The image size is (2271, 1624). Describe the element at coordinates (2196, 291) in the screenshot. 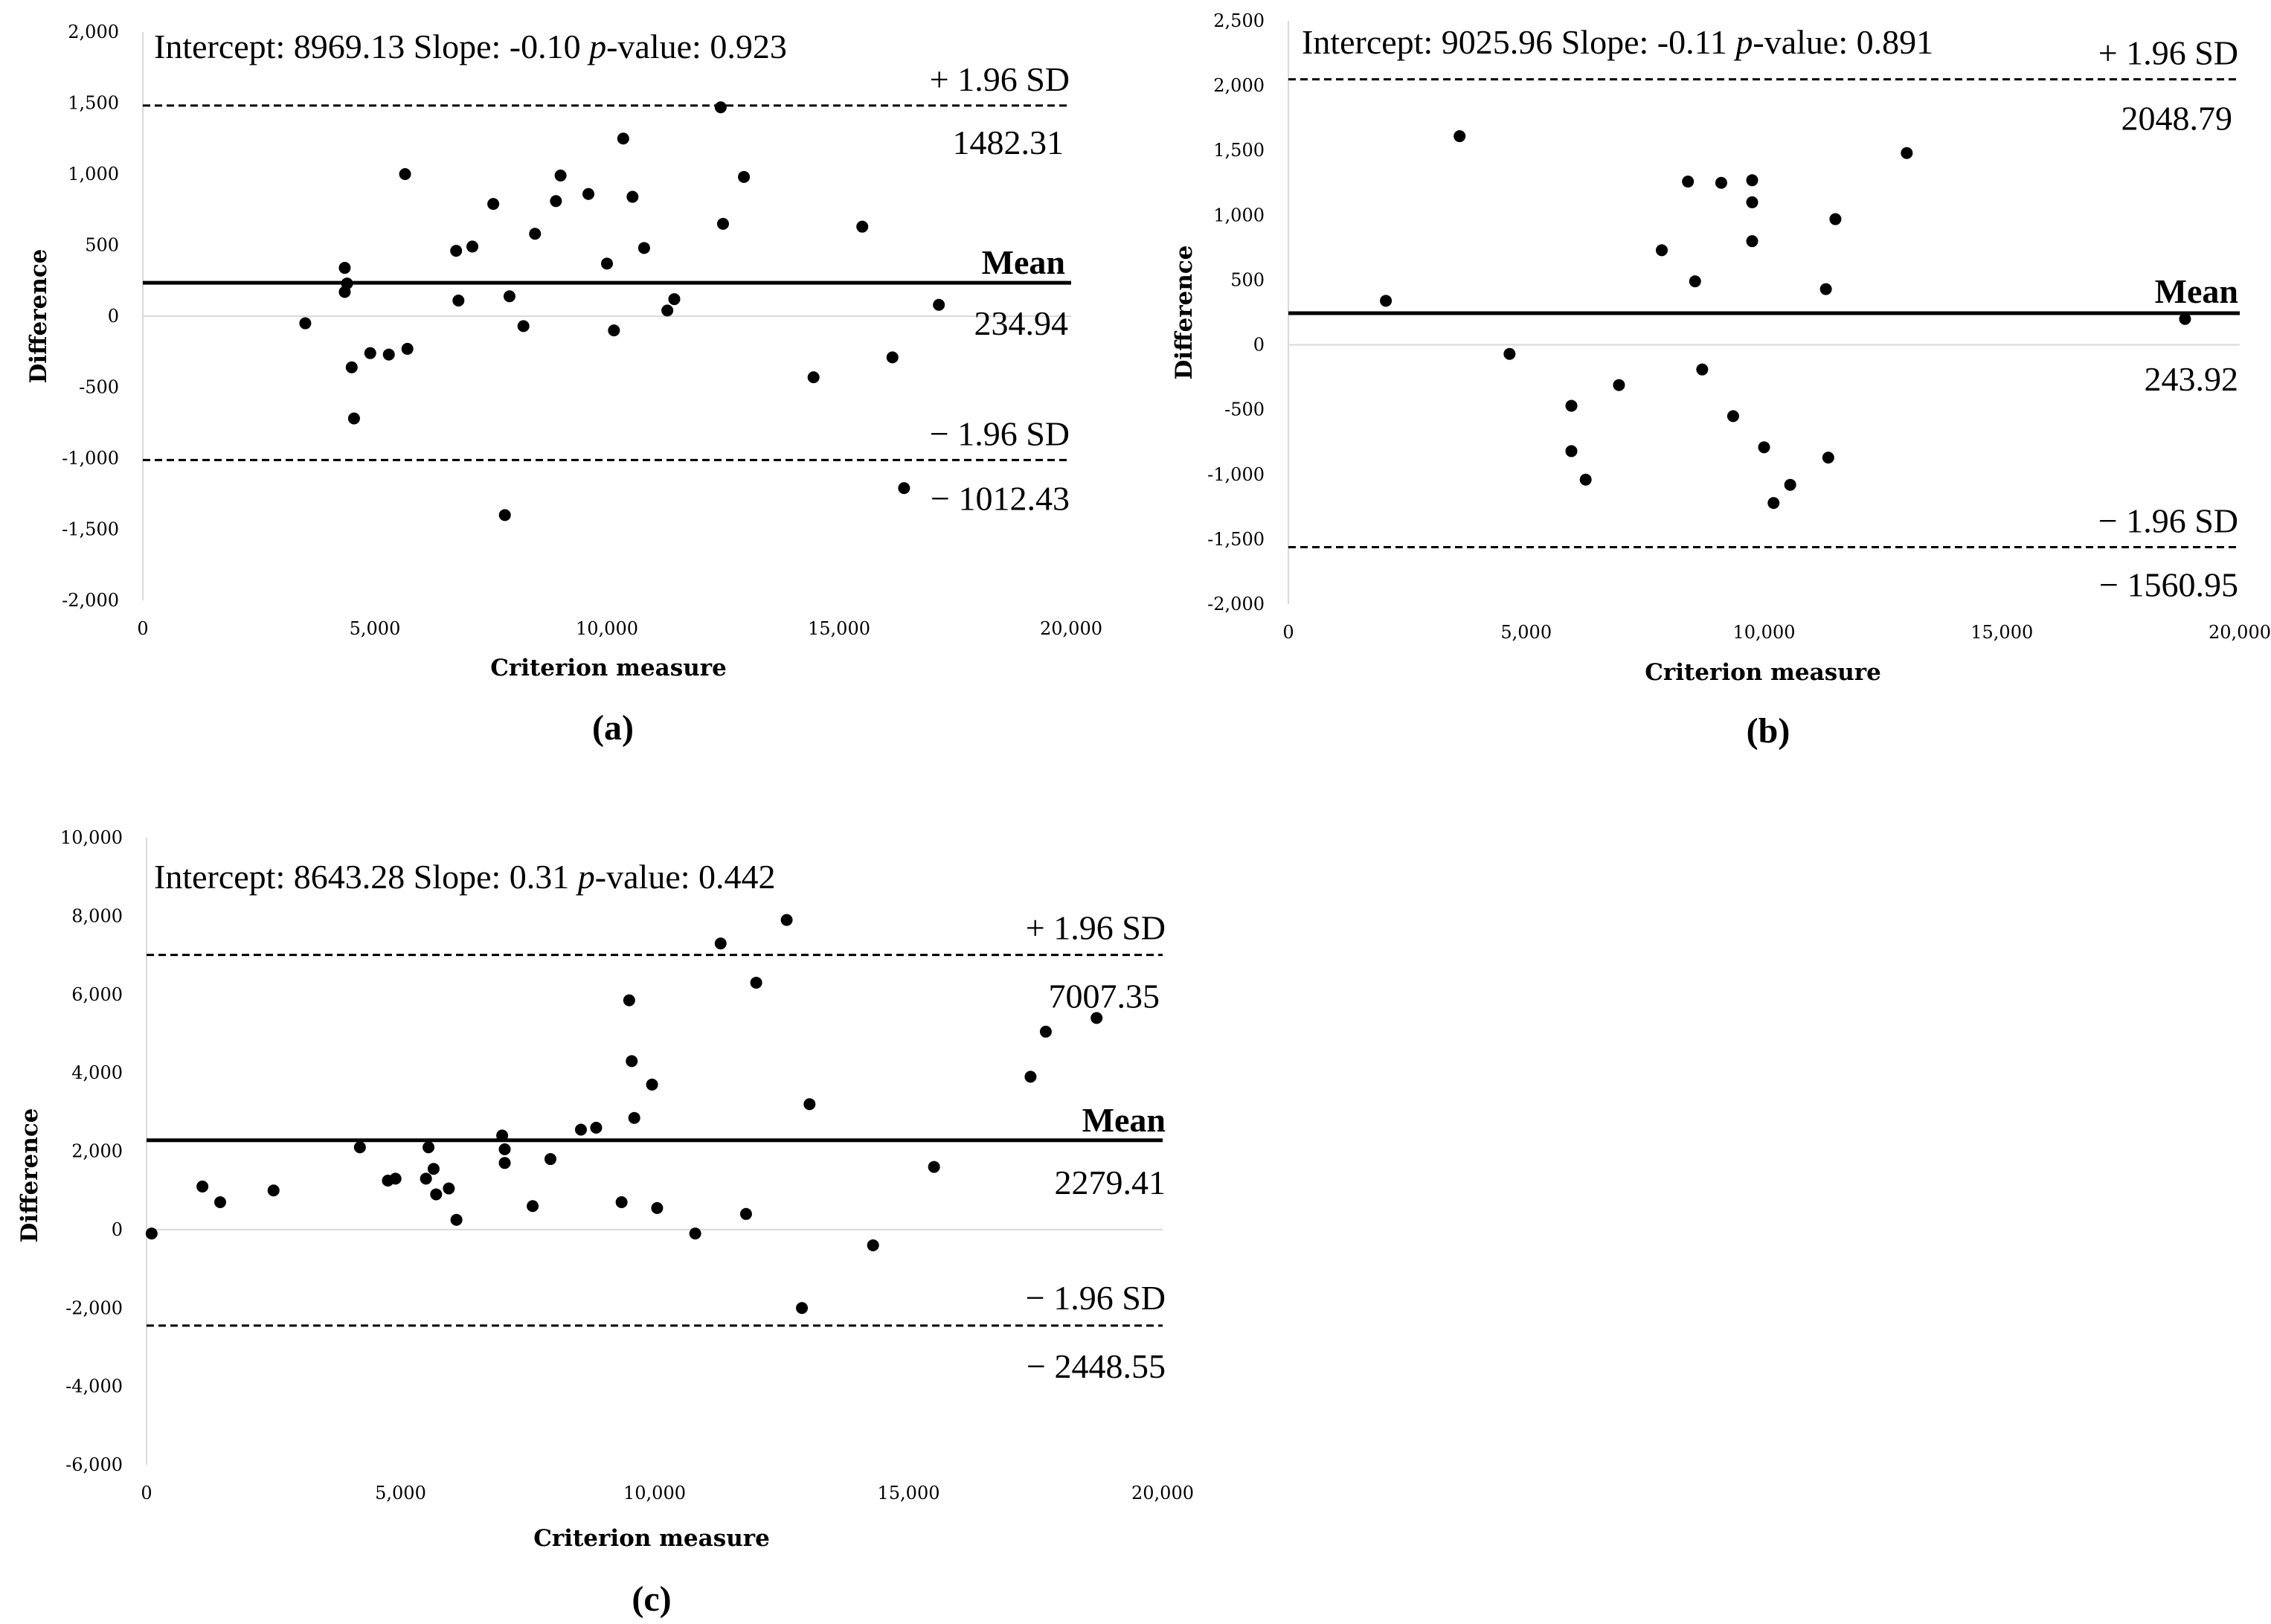

I see `mean-label: Mean` at that location.